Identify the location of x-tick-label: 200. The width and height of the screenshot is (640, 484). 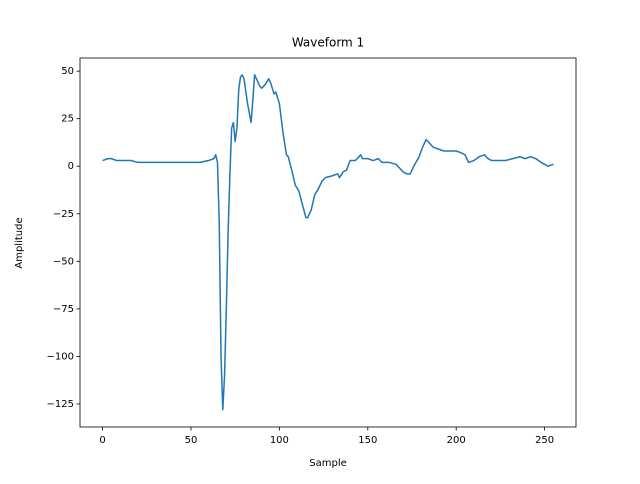
(456, 440).